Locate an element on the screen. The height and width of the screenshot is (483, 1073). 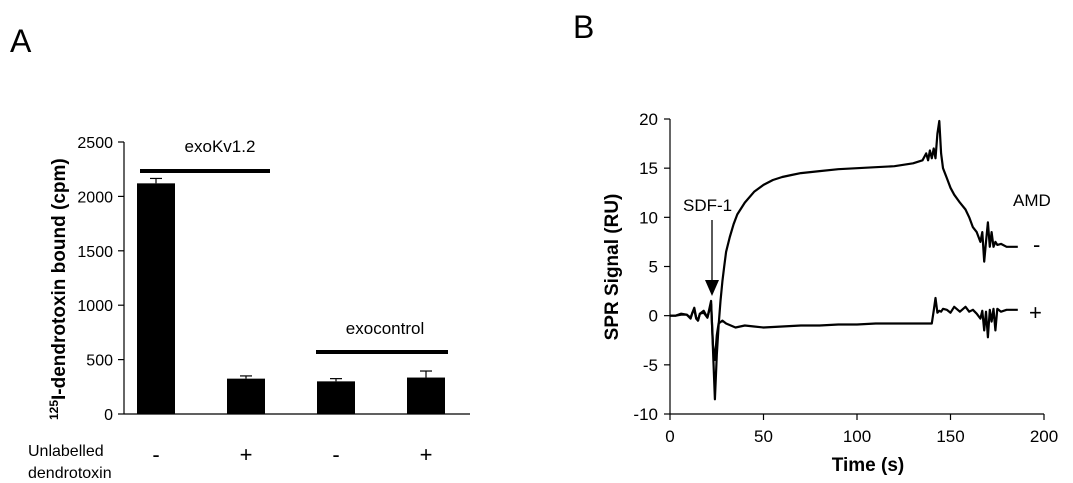
a-y-tick-label: 1000 is located at coordinates (95, 306).